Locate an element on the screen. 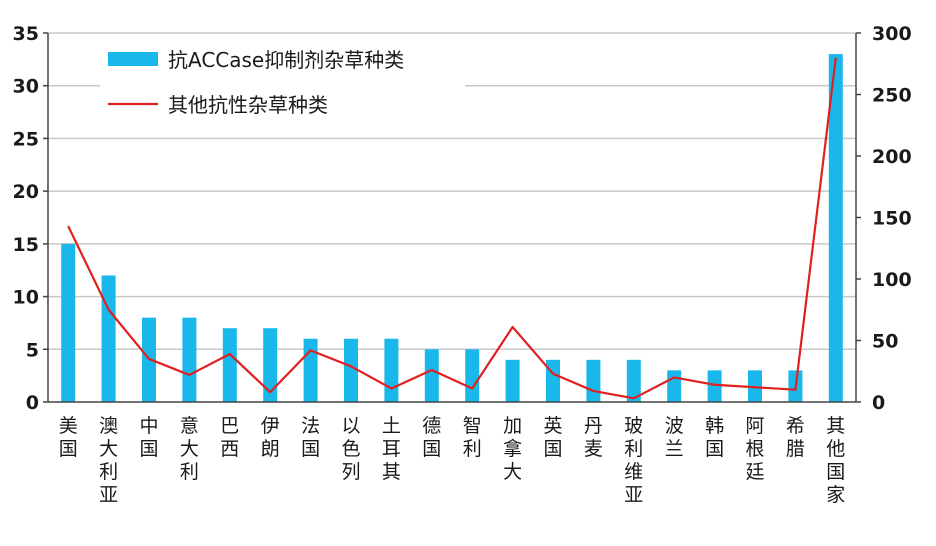  category-label: 玻利维亚 is located at coordinates (633, 460).